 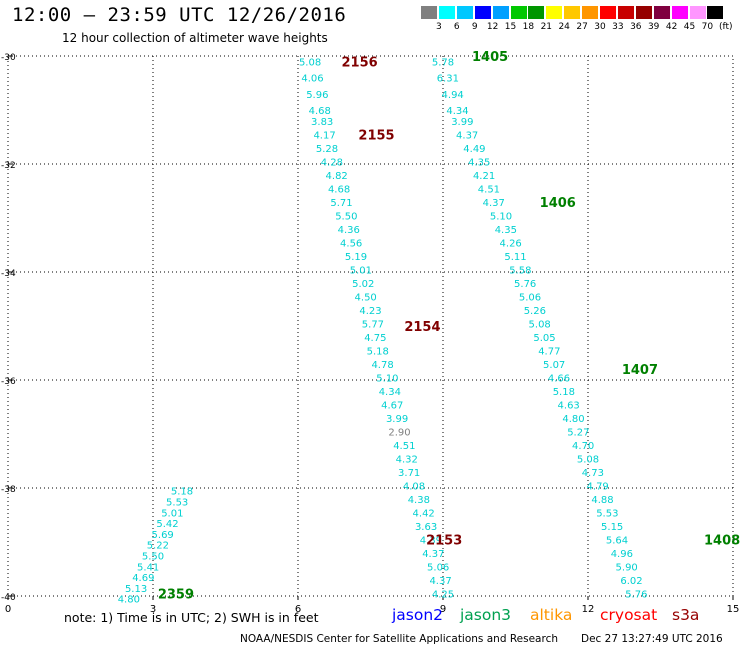 What do you see at coordinates (439, 27) in the screenshot?
I see `legend-label: 3` at bounding box center [439, 27].